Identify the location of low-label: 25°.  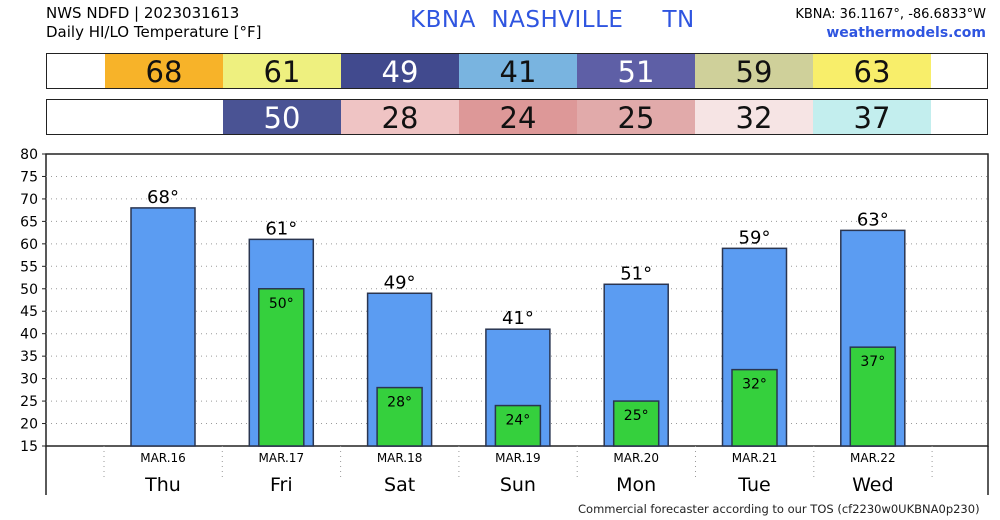
(636, 416).